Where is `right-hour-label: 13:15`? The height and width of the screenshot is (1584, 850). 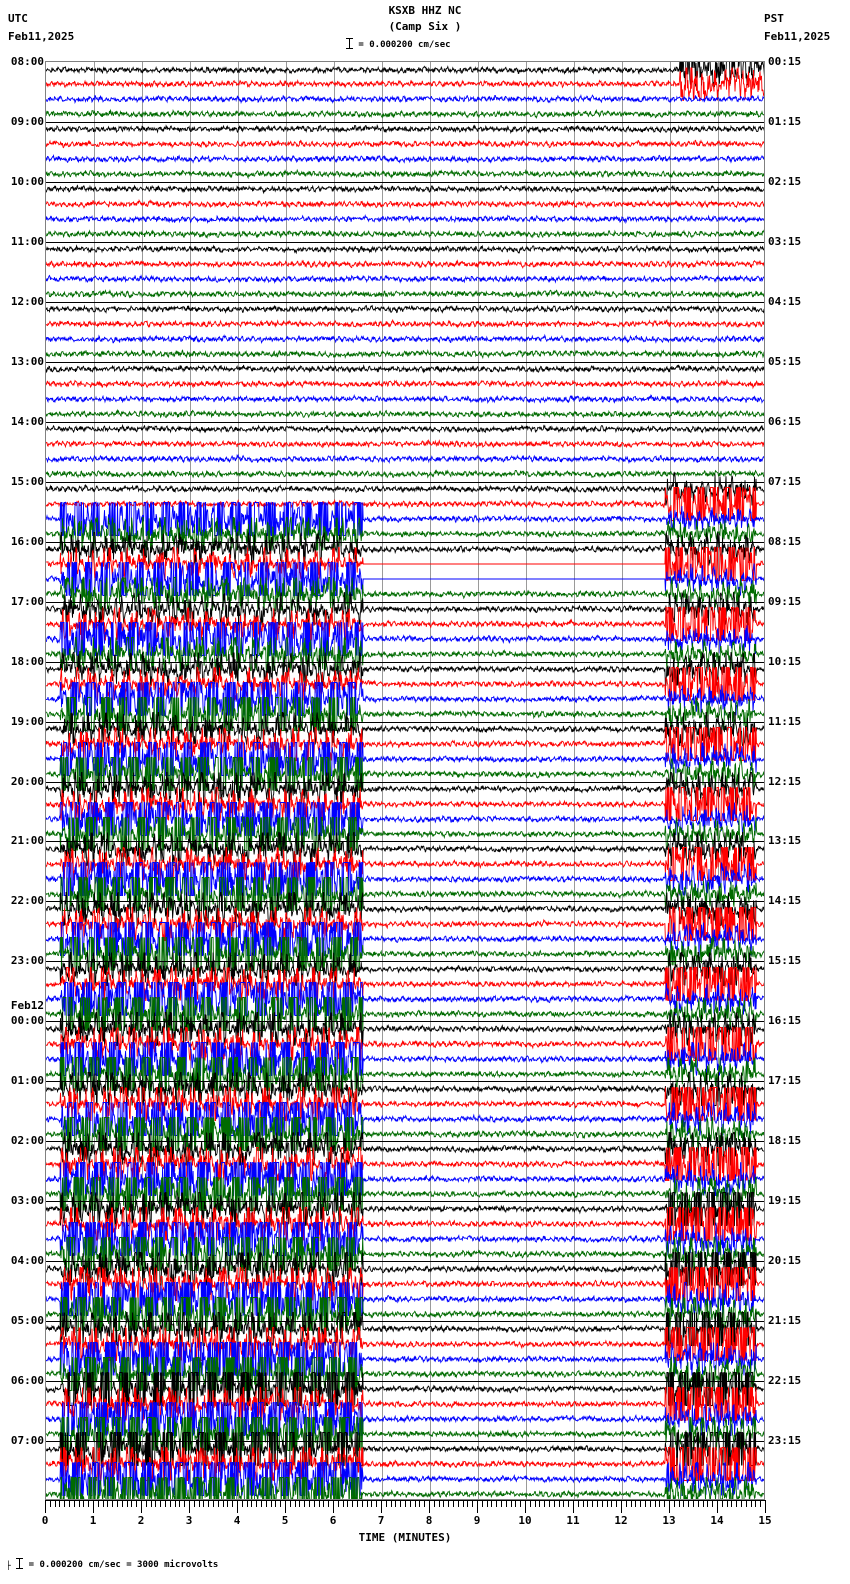 right-hour-label: 13:15 is located at coordinates (785, 841).